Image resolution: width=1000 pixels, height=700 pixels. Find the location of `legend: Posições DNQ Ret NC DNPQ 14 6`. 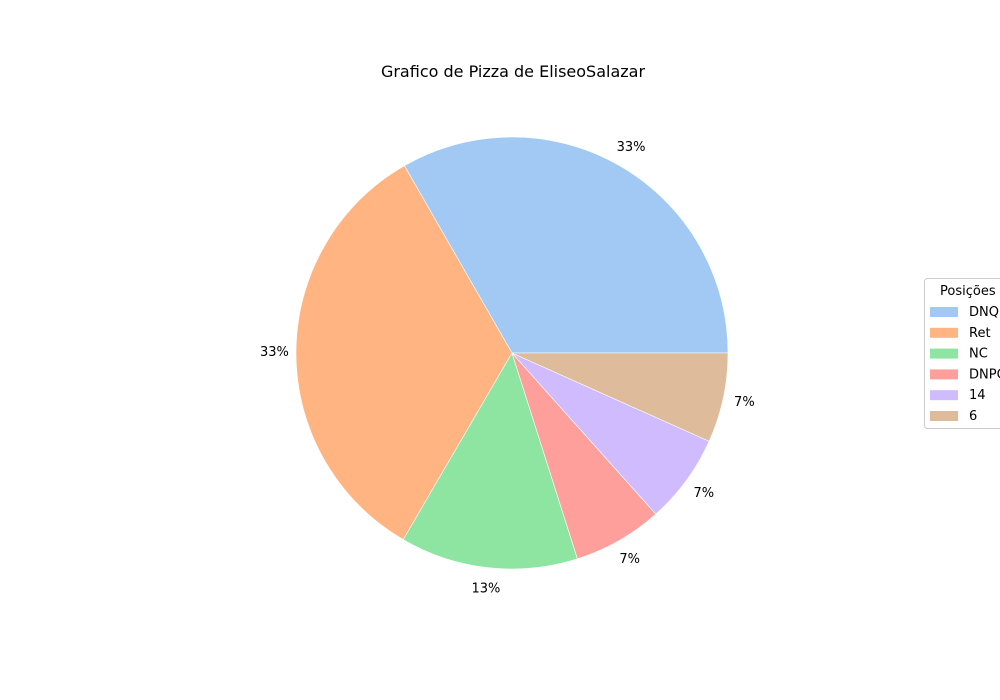

legend: Posições DNQ Ret NC DNPQ 14 6 is located at coordinates (962, 353).